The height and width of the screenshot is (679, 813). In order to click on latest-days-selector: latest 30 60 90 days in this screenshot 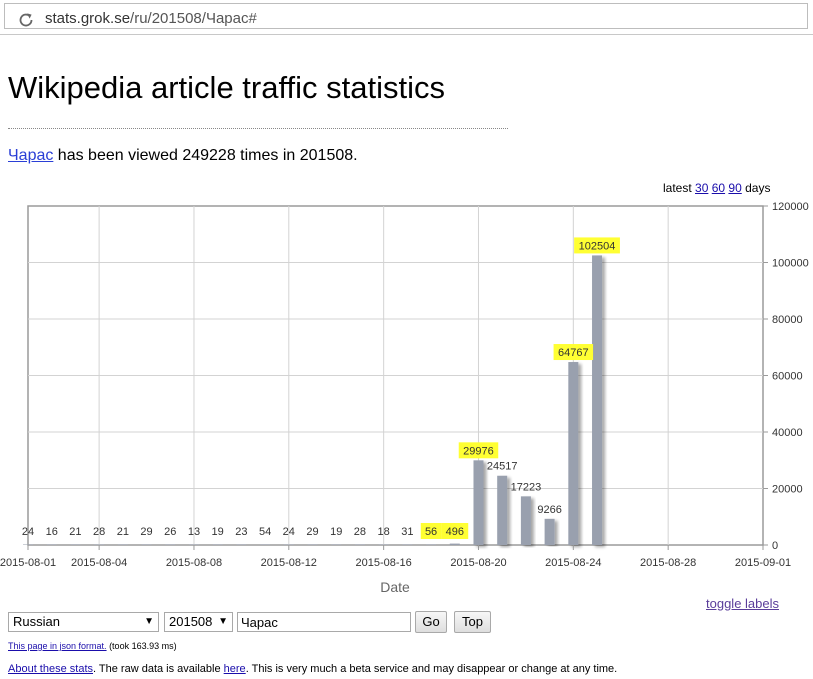, I will do `click(716, 188)`.